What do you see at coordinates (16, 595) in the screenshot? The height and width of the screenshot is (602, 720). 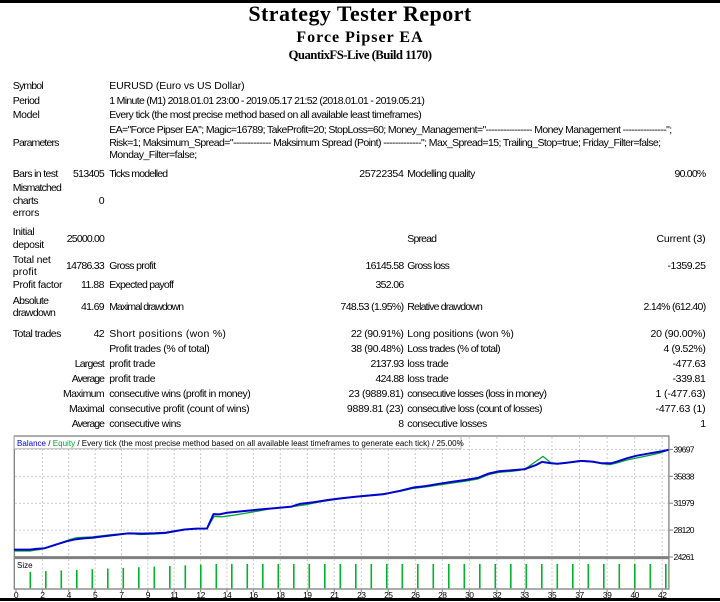 I see `svg-text: 0` at bounding box center [16, 595].